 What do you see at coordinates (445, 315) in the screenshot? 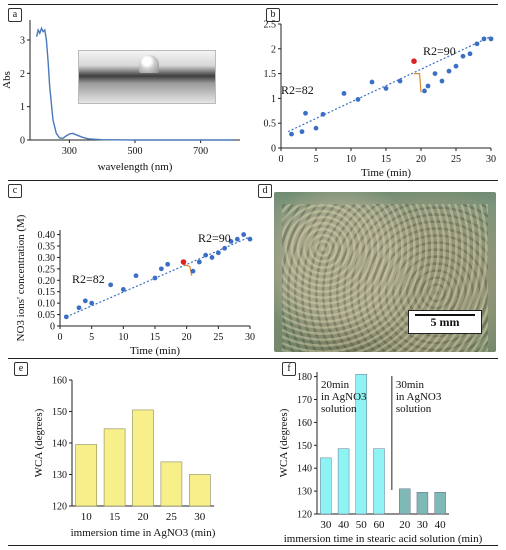
I see `scale-bar-line` at bounding box center [445, 315].